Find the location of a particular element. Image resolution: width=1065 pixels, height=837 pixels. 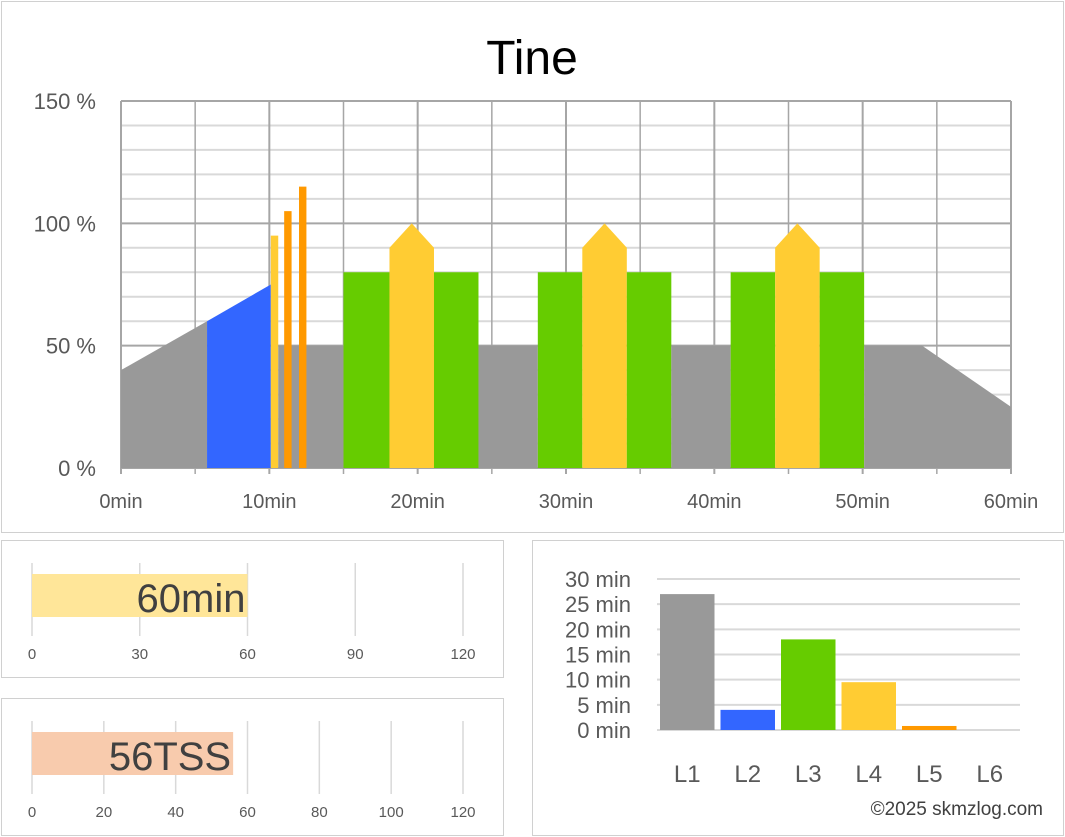

x-tick-label: L1 is located at coordinates (687, 774).